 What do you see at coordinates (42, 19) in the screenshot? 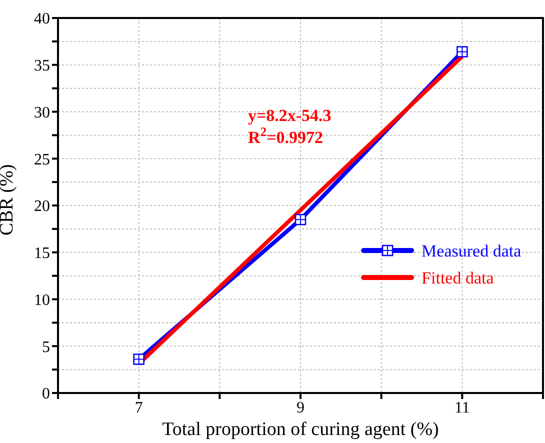
I see `y-tick-label: 40` at bounding box center [42, 19].